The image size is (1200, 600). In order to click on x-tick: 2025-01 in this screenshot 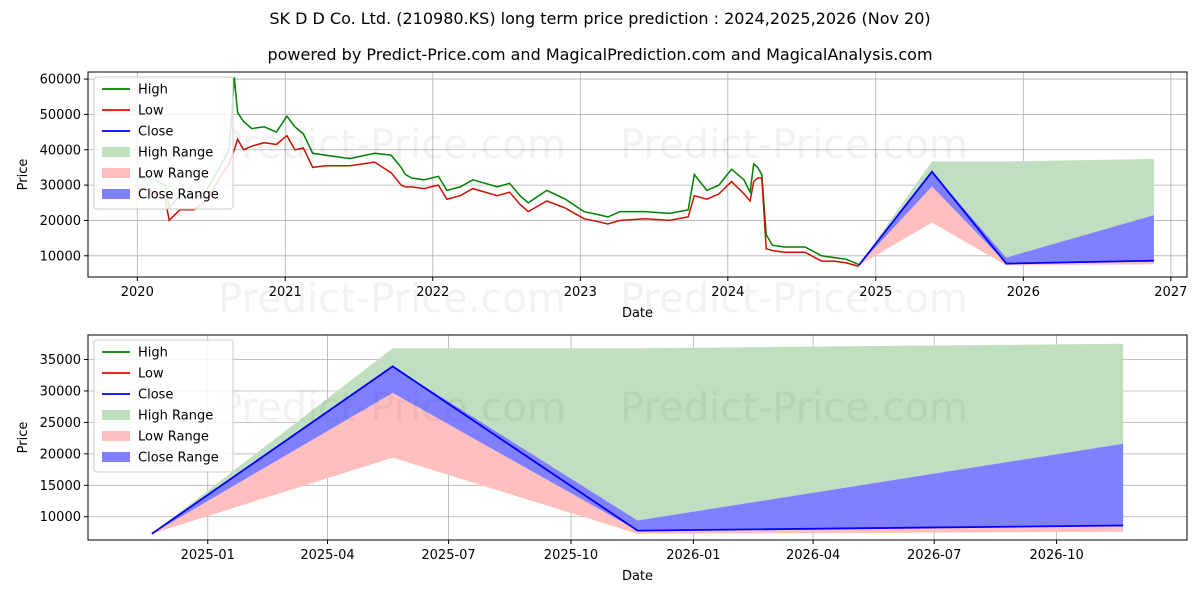, I will do `click(208, 551)`.